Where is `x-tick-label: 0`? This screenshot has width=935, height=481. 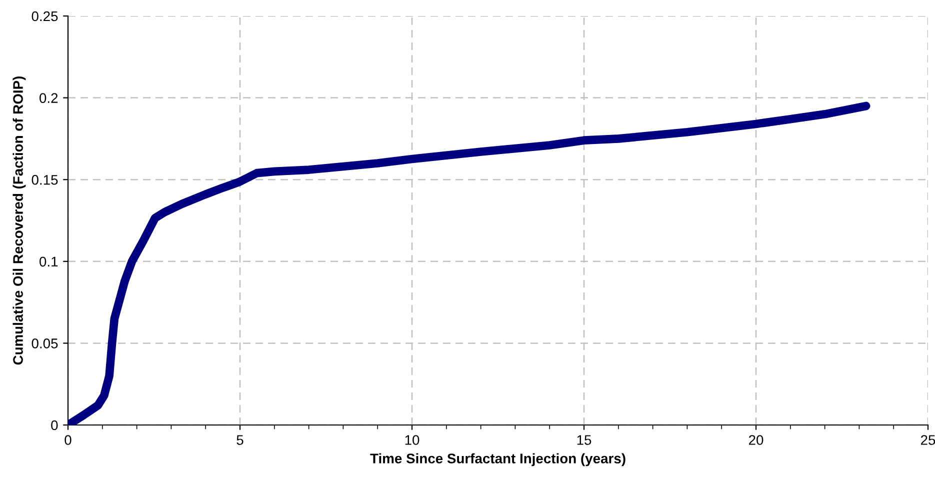 x-tick-label: 0 is located at coordinates (68, 440).